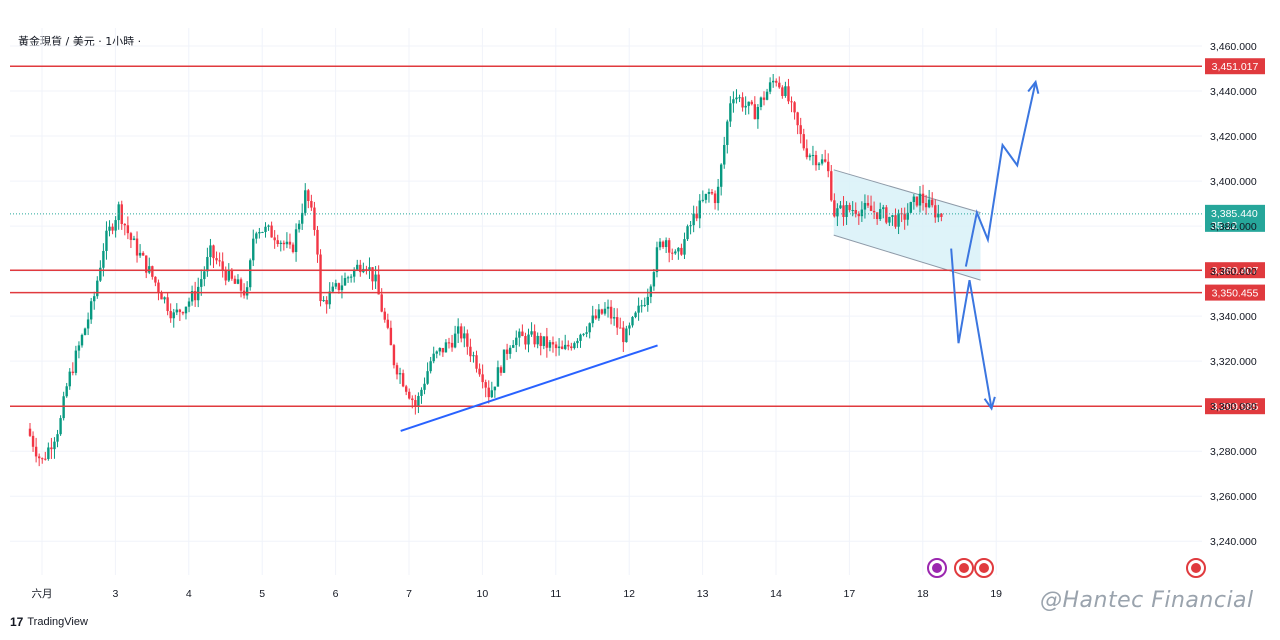  Describe the element at coordinates (1235, 292) in the screenshot. I see `level-price-tag` at that location.